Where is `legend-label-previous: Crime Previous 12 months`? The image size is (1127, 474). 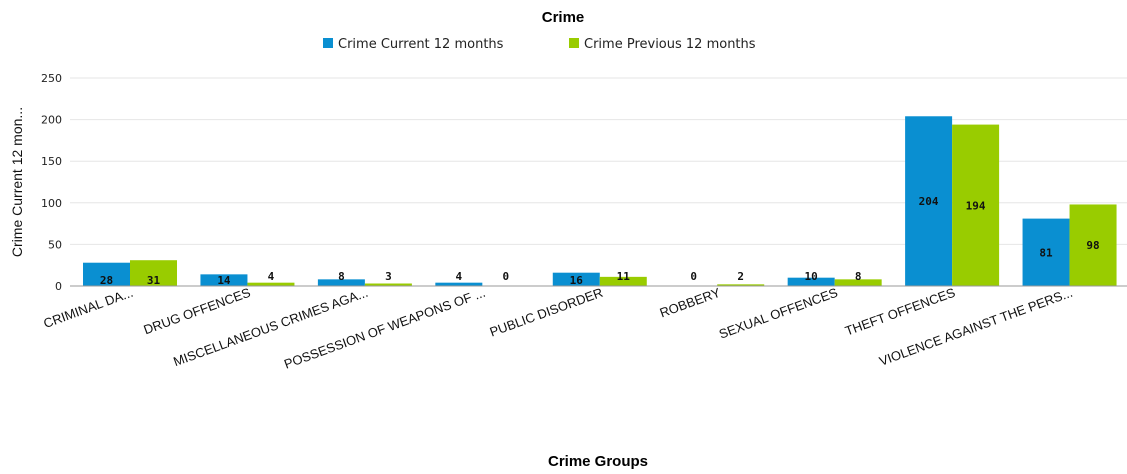 legend-label-previous: Crime Previous 12 months is located at coordinates (670, 44).